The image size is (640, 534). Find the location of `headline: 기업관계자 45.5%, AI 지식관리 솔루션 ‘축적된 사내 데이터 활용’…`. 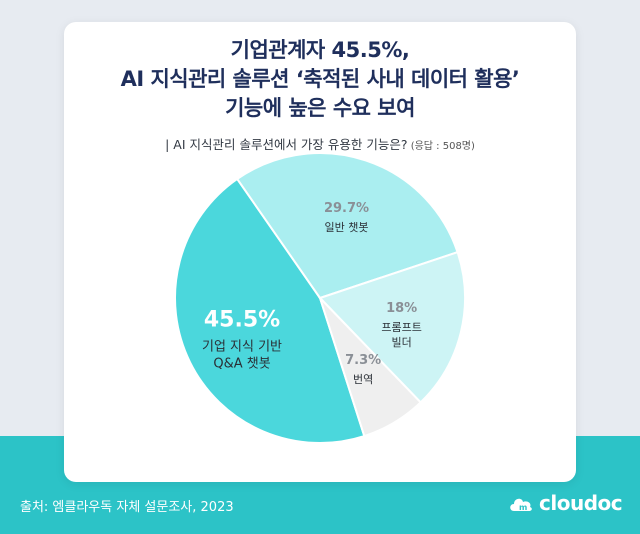

headline: 기업관계자 45.5%, AI 지식관리 솔루션 ‘축적된 사내 데이터 활용’… is located at coordinates (320, 79).